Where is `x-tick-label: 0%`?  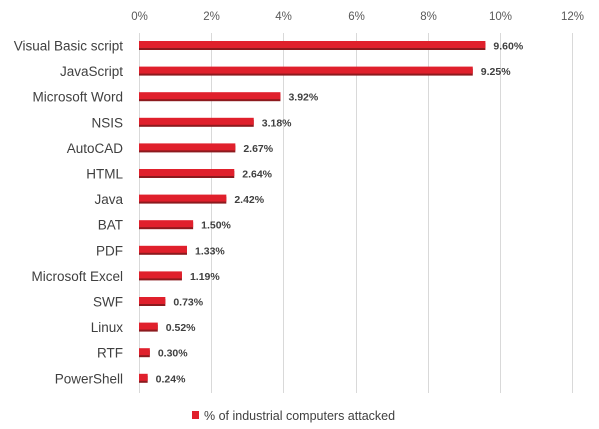 x-tick-label: 0% is located at coordinates (139, 17).